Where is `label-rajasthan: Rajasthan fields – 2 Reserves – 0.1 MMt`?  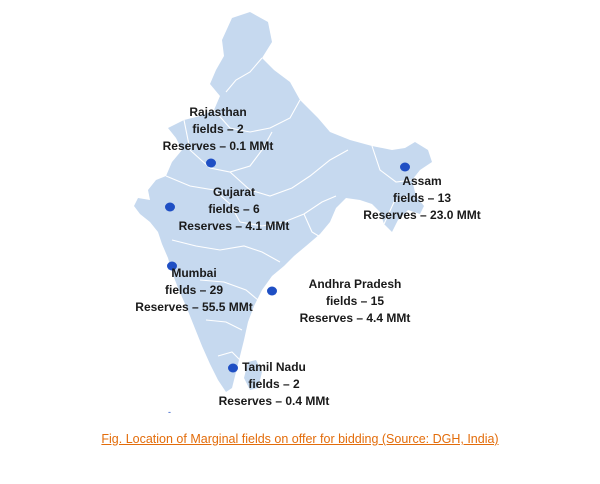 label-rajasthan: Rajasthan fields – 2 Reserves – 0.1 MMt is located at coordinates (218, 129).